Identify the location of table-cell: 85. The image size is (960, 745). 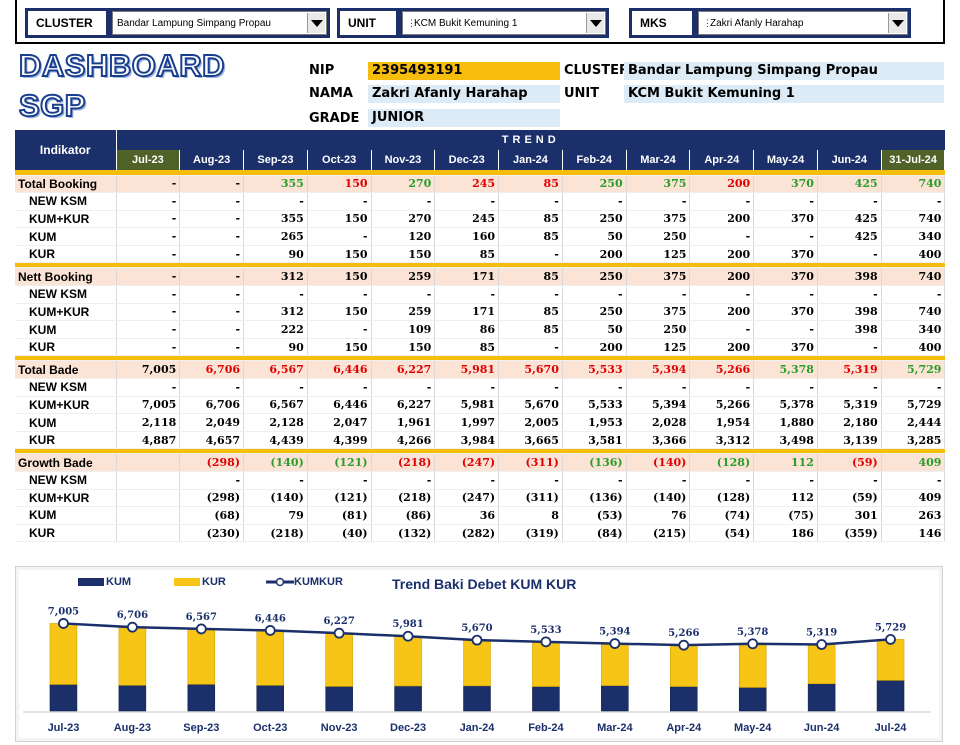
(530, 219).